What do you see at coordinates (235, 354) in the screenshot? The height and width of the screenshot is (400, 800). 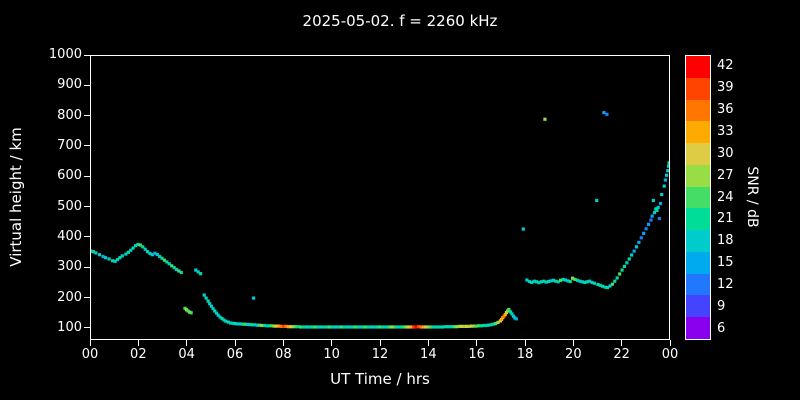 I see `x-tick-label: 06` at bounding box center [235, 354].